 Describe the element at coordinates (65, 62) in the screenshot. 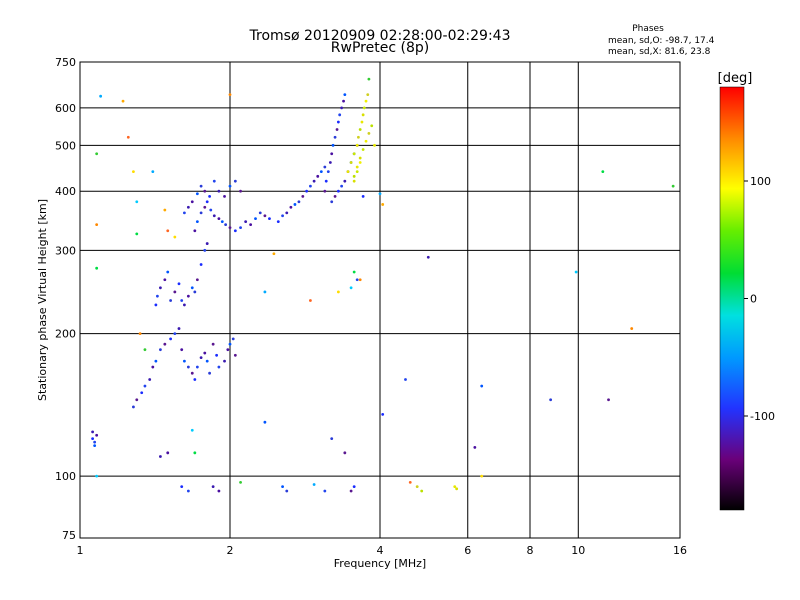

I see `y-tick-label: 750` at that location.